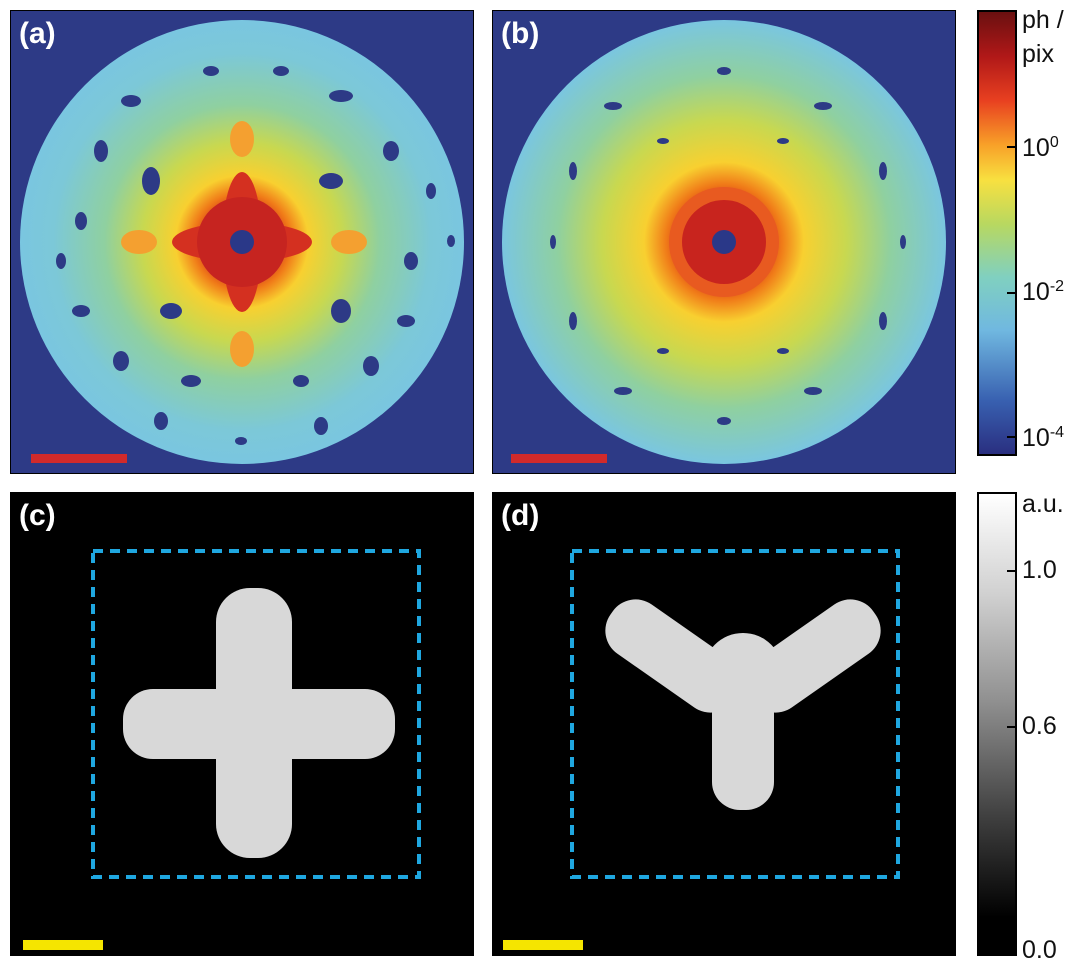 The width and height of the screenshot is (1070, 966). I want to click on scale-bar-d, so click(543, 945).